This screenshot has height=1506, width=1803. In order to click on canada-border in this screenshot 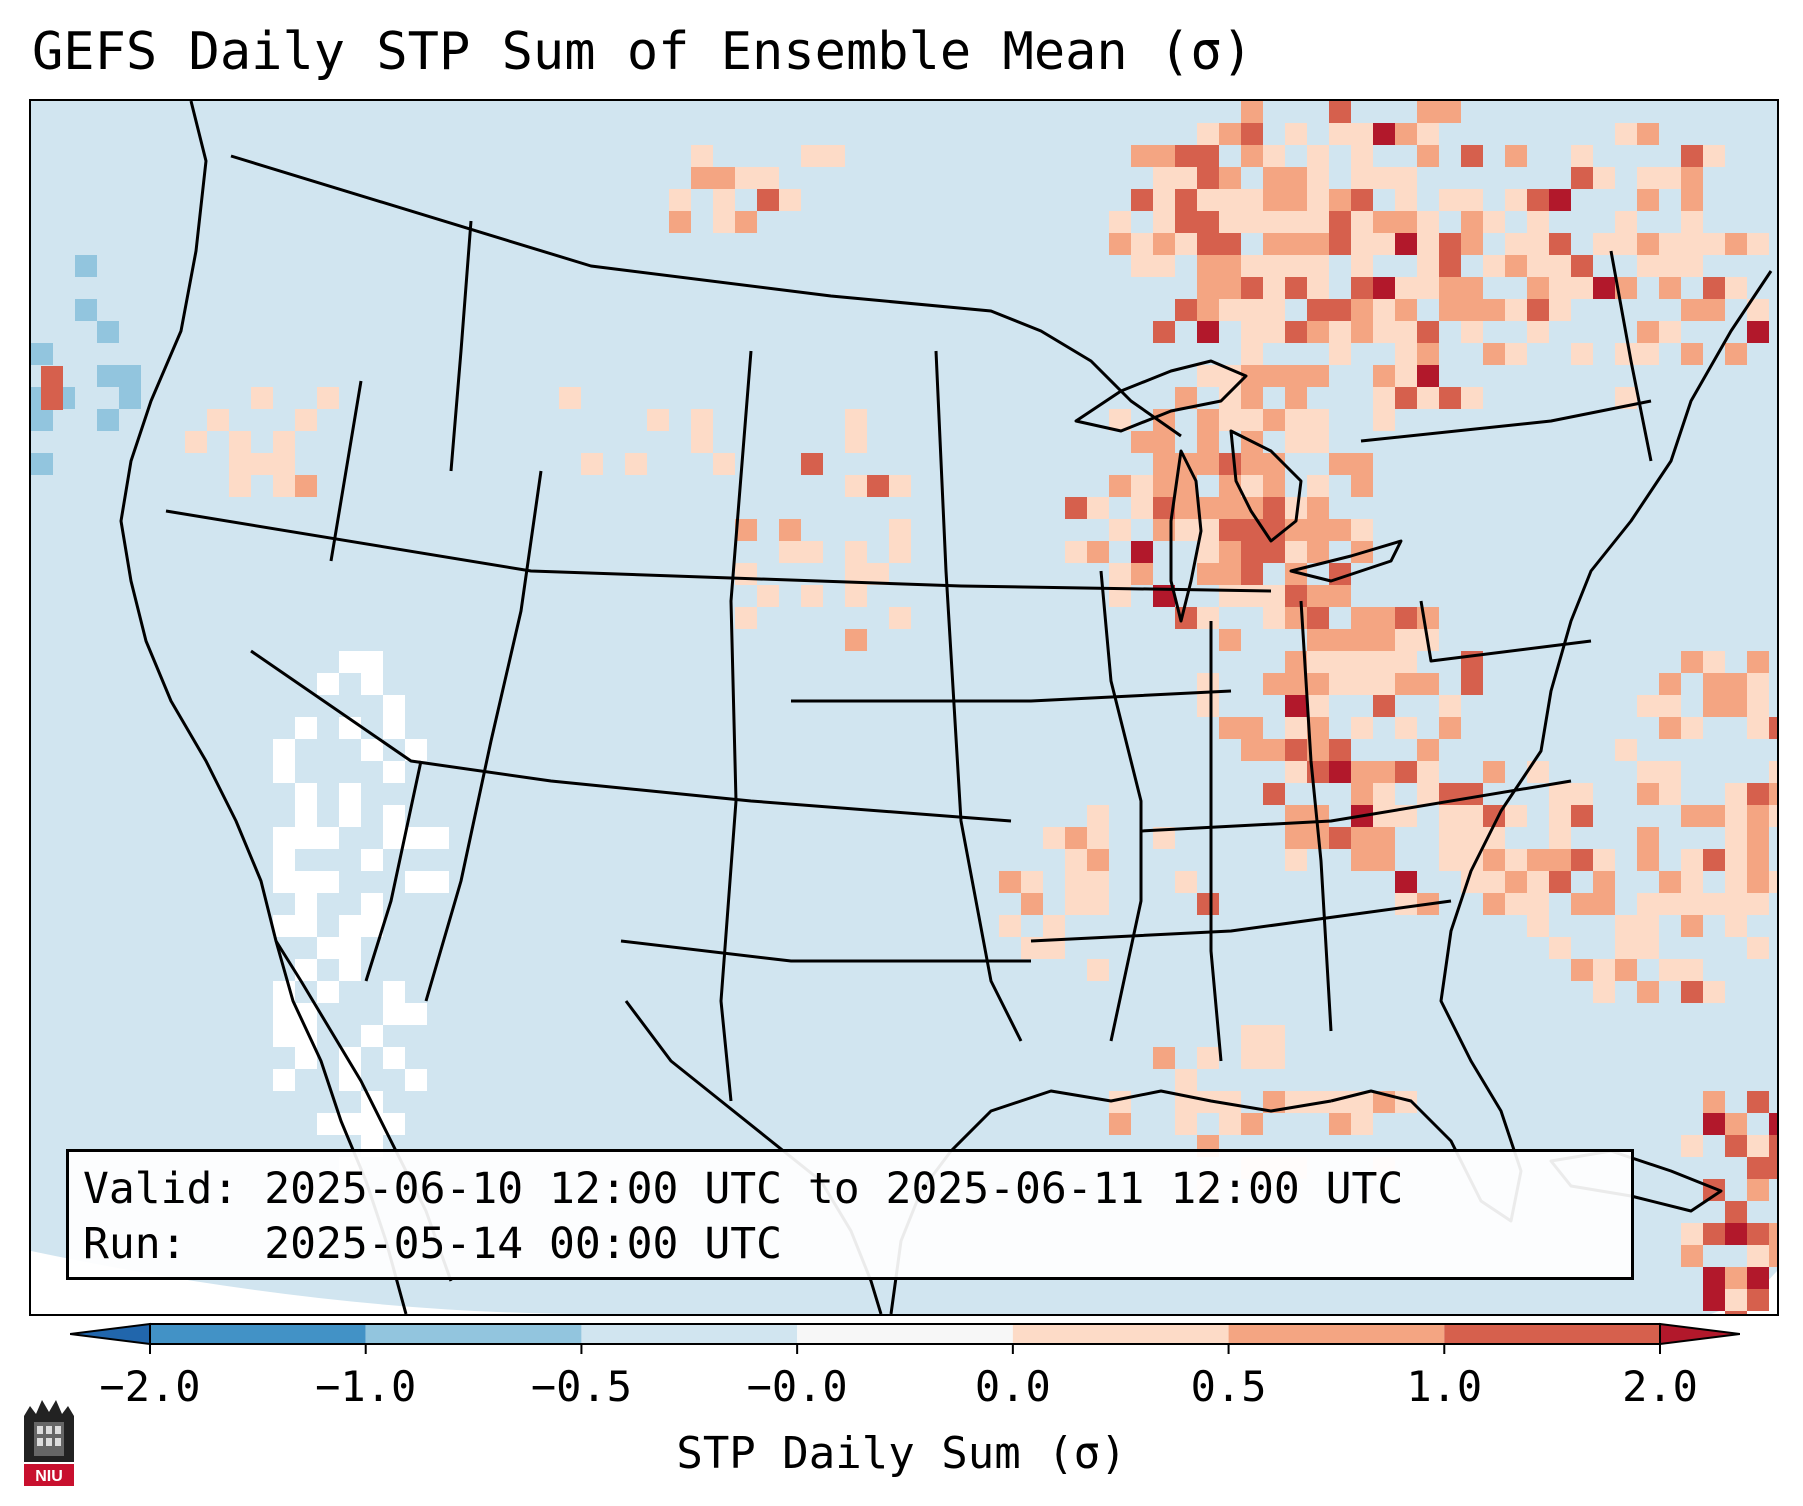, I will do `click(706, 296)`.